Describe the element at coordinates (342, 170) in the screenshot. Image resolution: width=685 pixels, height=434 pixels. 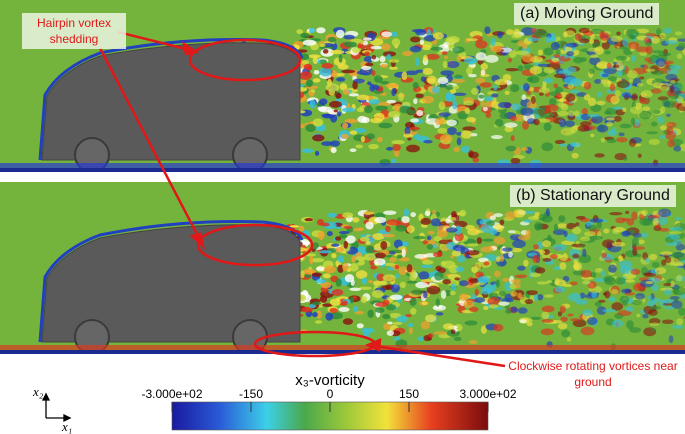
I see `ground` at that location.